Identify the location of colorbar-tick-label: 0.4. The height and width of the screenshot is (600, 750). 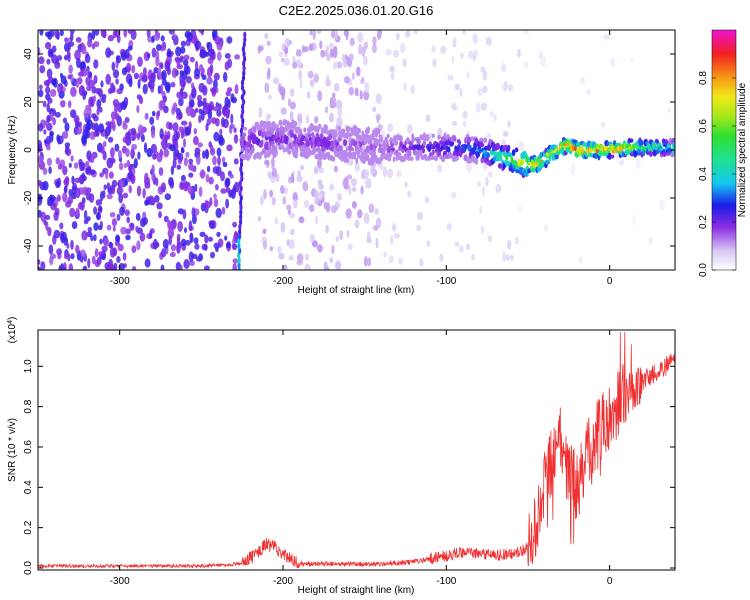
(703, 174).